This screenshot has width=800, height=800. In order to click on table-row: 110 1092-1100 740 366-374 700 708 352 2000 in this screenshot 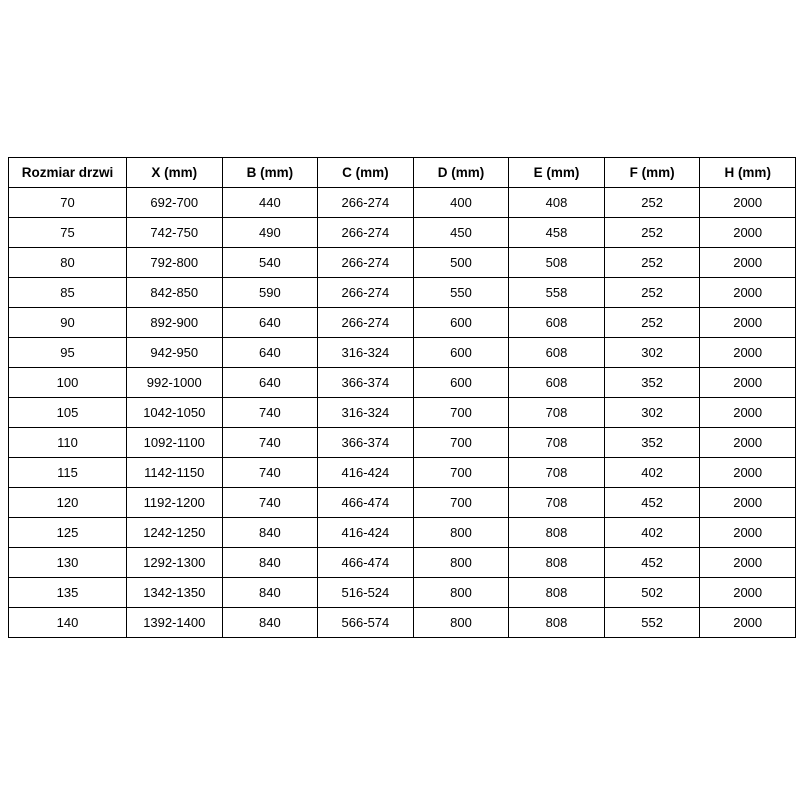, I will do `click(402, 442)`.